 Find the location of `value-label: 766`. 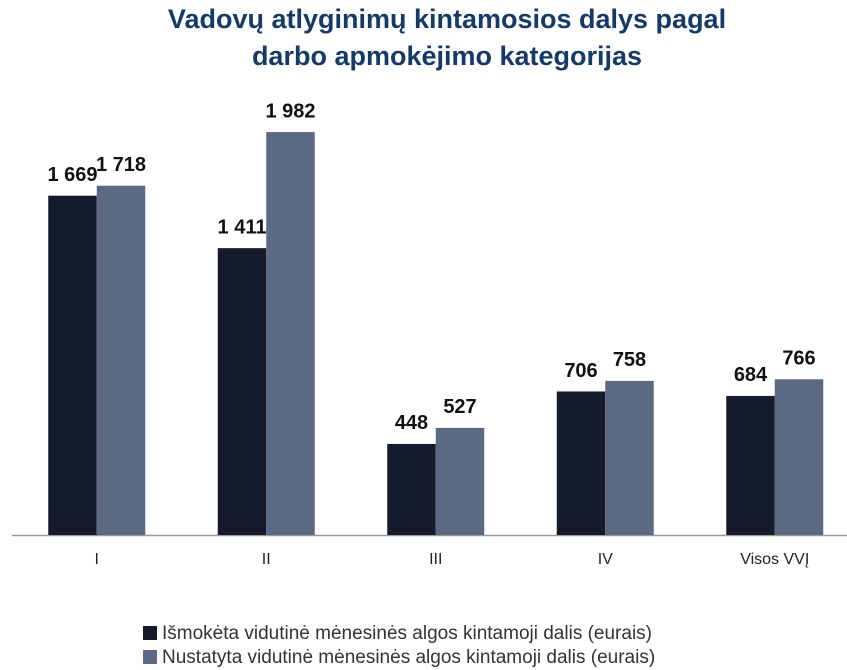

value-label: 766 is located at coordinates (798, 359).